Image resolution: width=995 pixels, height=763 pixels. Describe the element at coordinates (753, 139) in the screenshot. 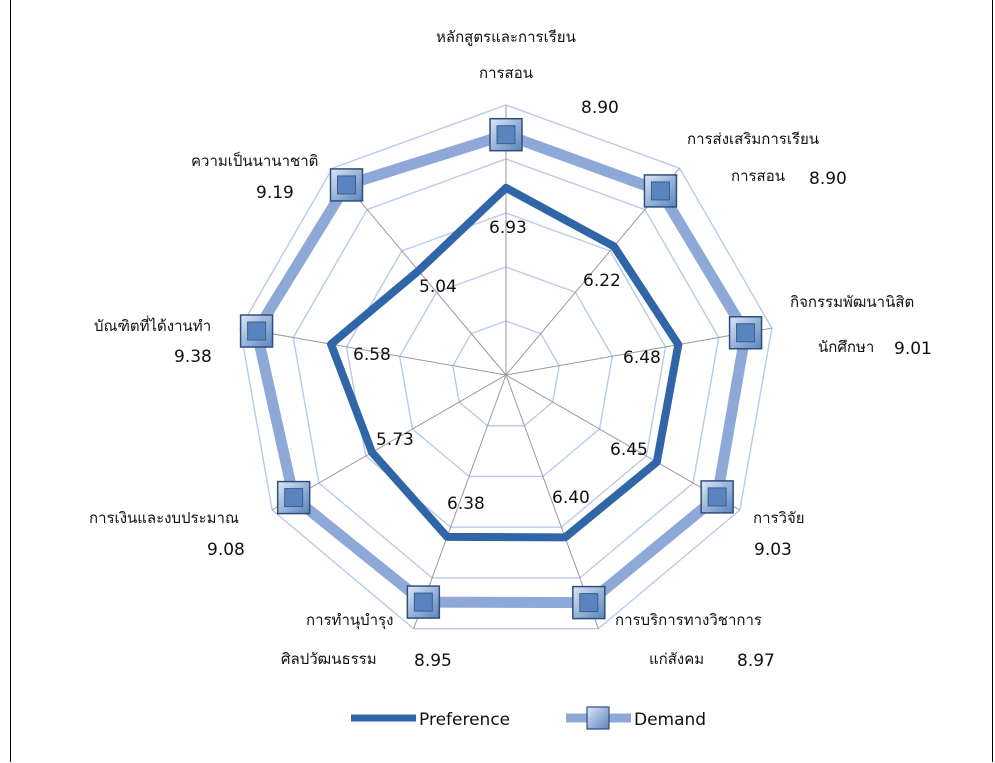

I see `category-label: การส่งเสริมการเรียน` at that location.